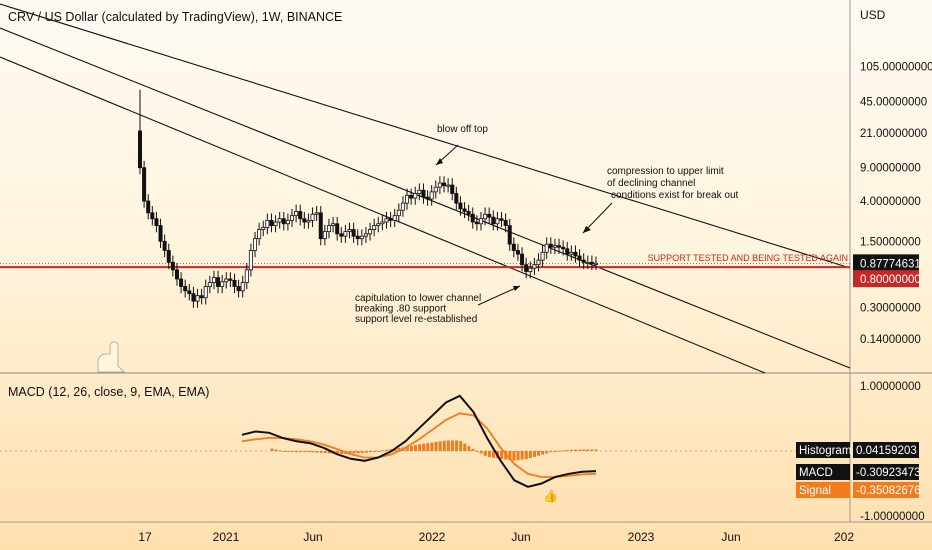 This screenshot has height=550, width=932. What do you see at coordinates (873, 15) in the screenshot?
I see `currency-label: USD` at bounding box center [873, 15].